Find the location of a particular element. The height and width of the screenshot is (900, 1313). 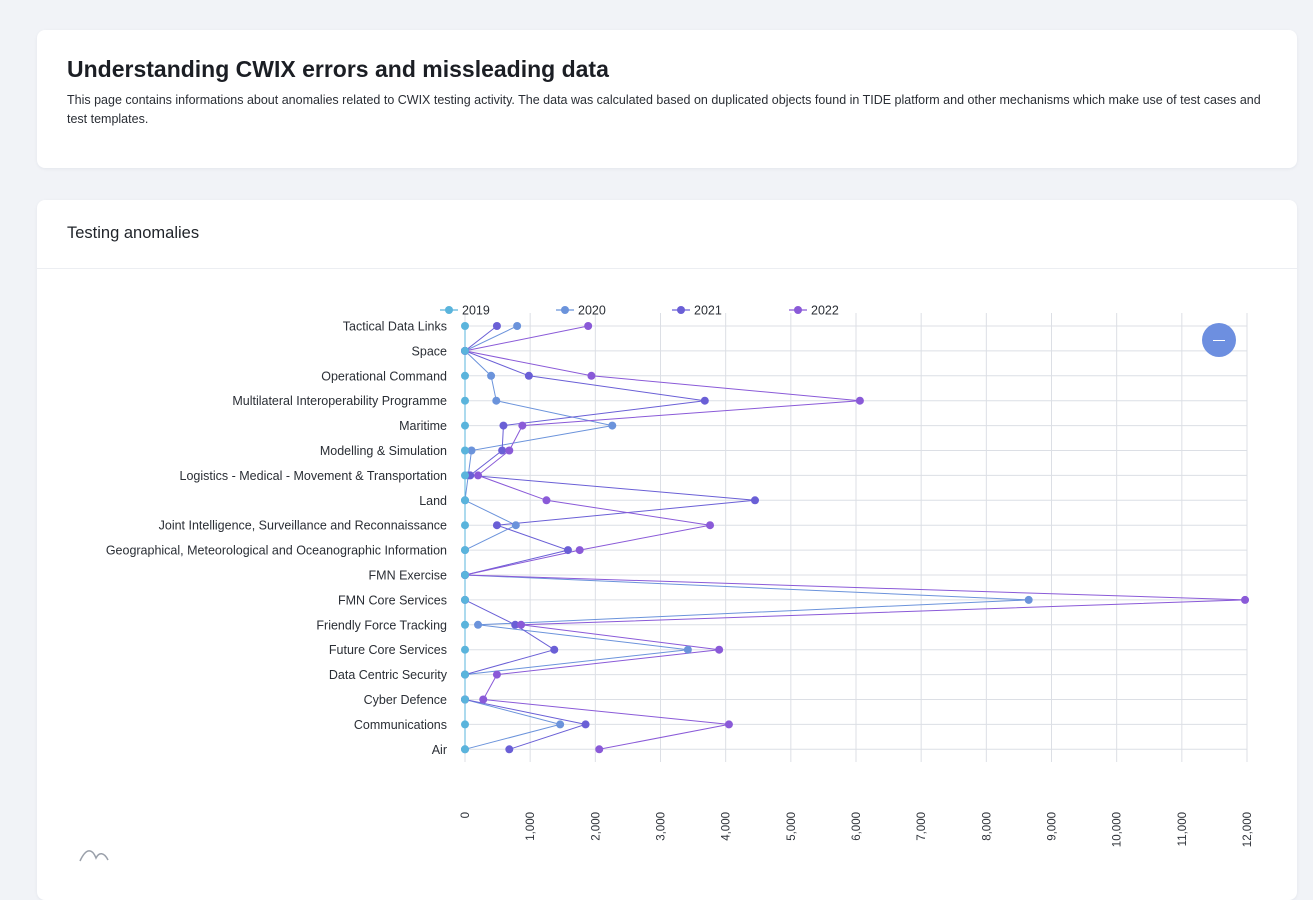

logo-icon is located at coordinates (94, 856).